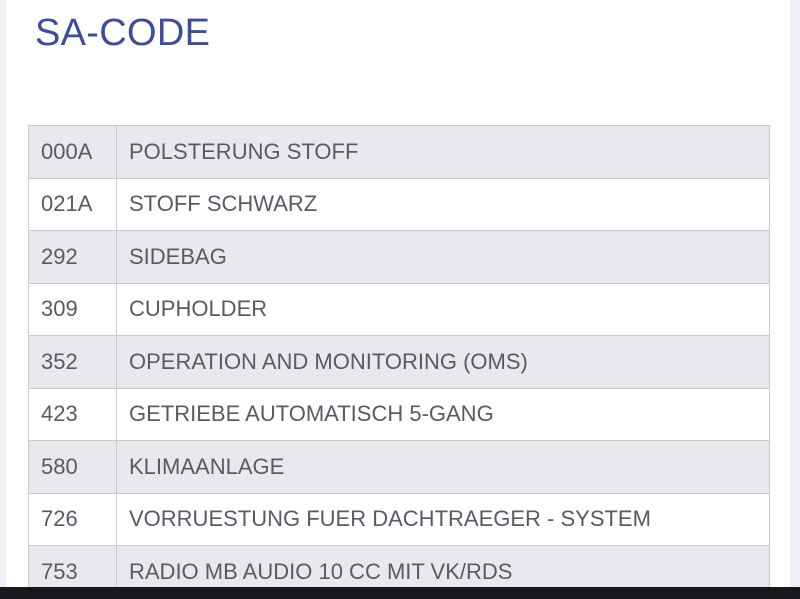 Image resolution: width=800 pixels, height=599 pixels. I want to click on table-row: 726 VORRUESTUNG FUER DACHTRAEGER - SYSTEM, so click(399, 519).